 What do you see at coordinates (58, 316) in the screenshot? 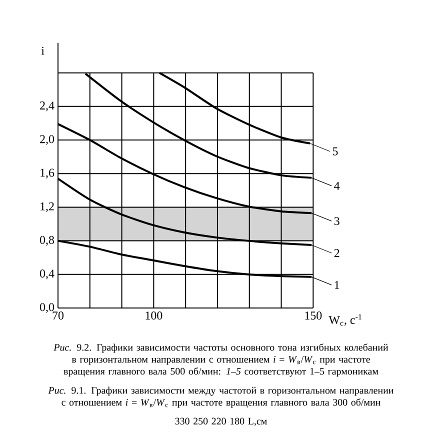
I see `x-tick-label: 70` at bounding box center [58, 316].